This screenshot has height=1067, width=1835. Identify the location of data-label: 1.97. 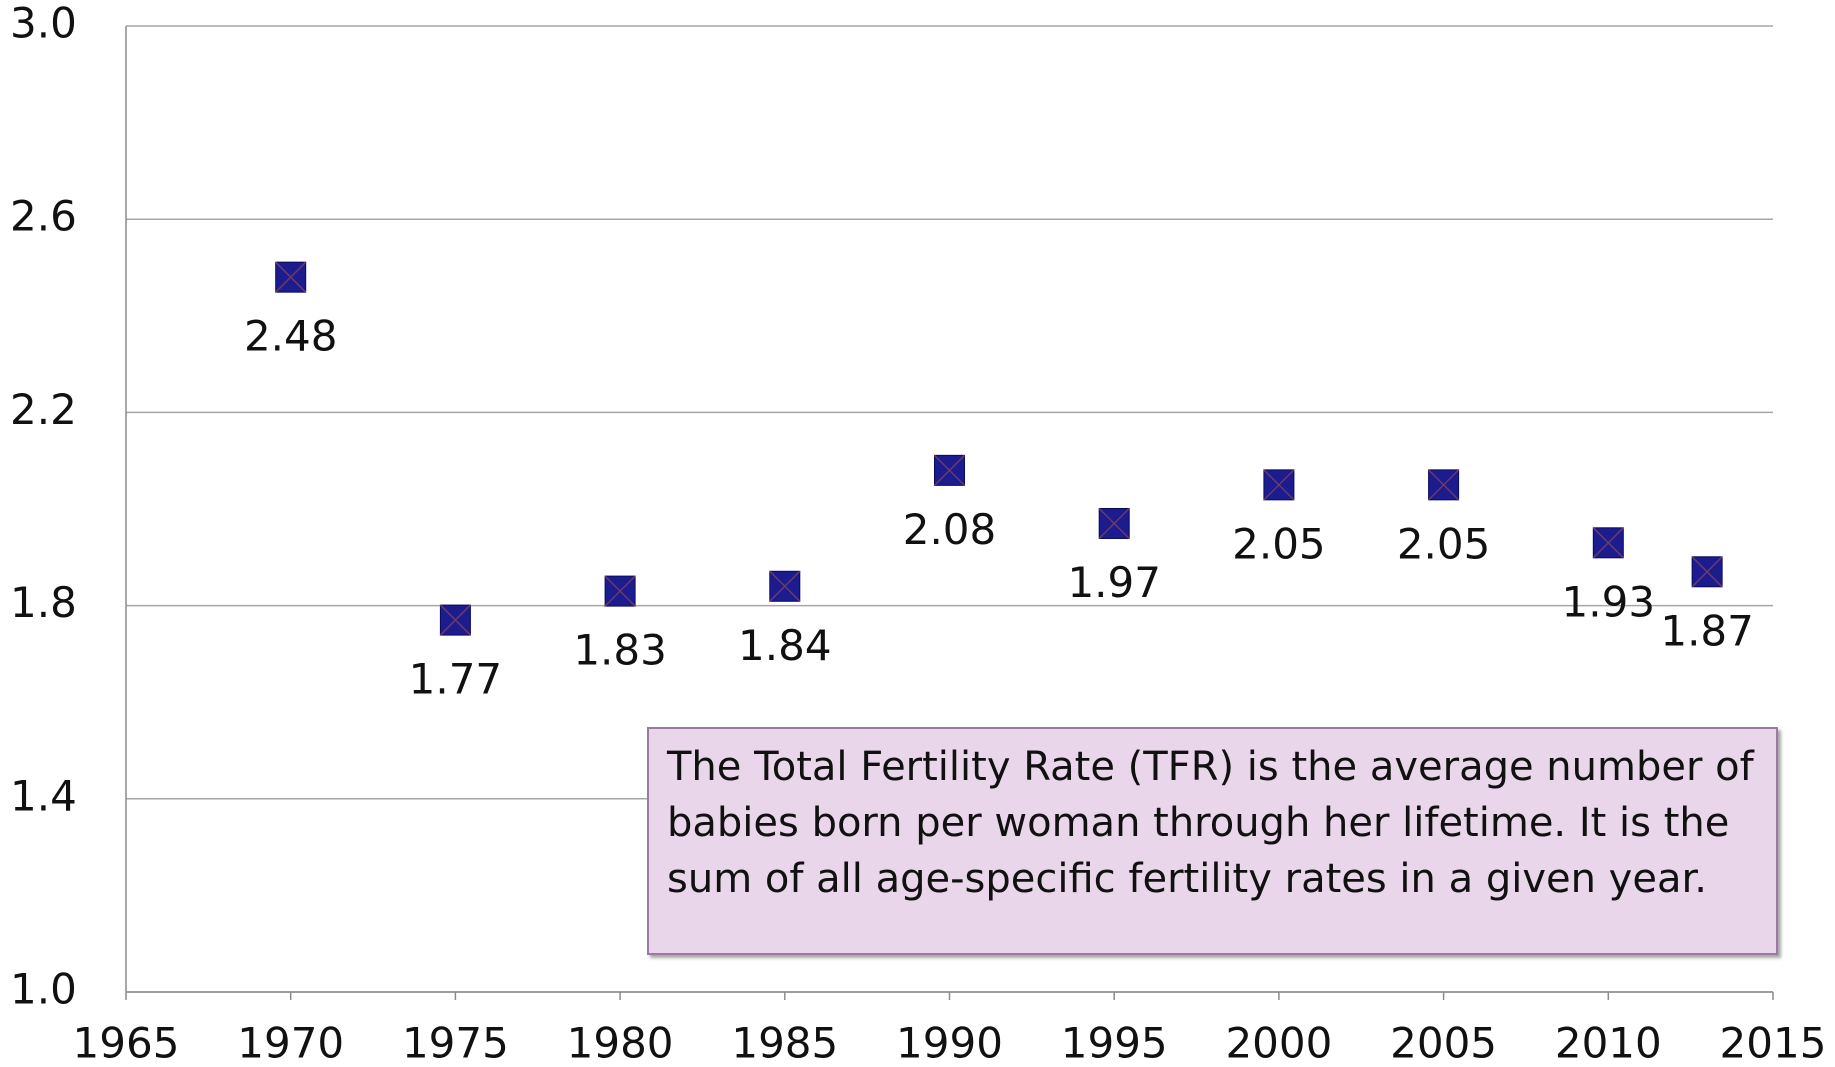
(1114, 582).